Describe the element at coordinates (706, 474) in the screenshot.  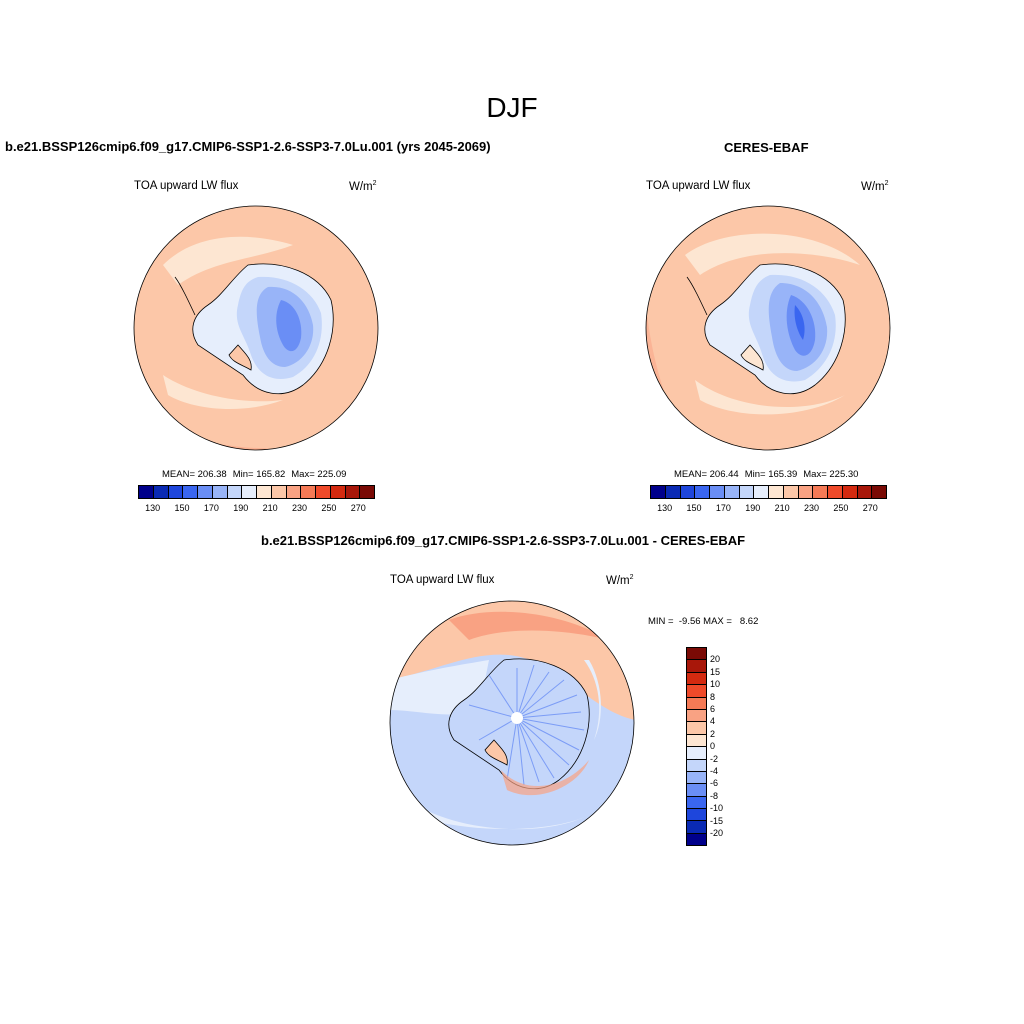
I see `panel-2-mean: MEAN= 206.44` at that location.